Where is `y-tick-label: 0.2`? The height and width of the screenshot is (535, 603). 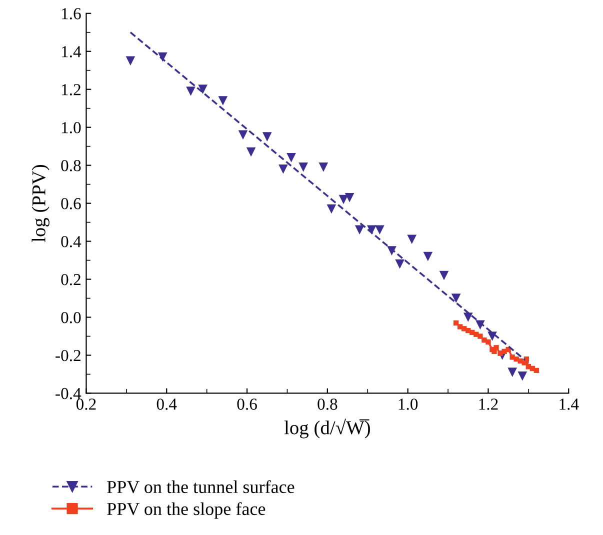
y-tick-label: 0.2 is located at coordinates (70, 280).